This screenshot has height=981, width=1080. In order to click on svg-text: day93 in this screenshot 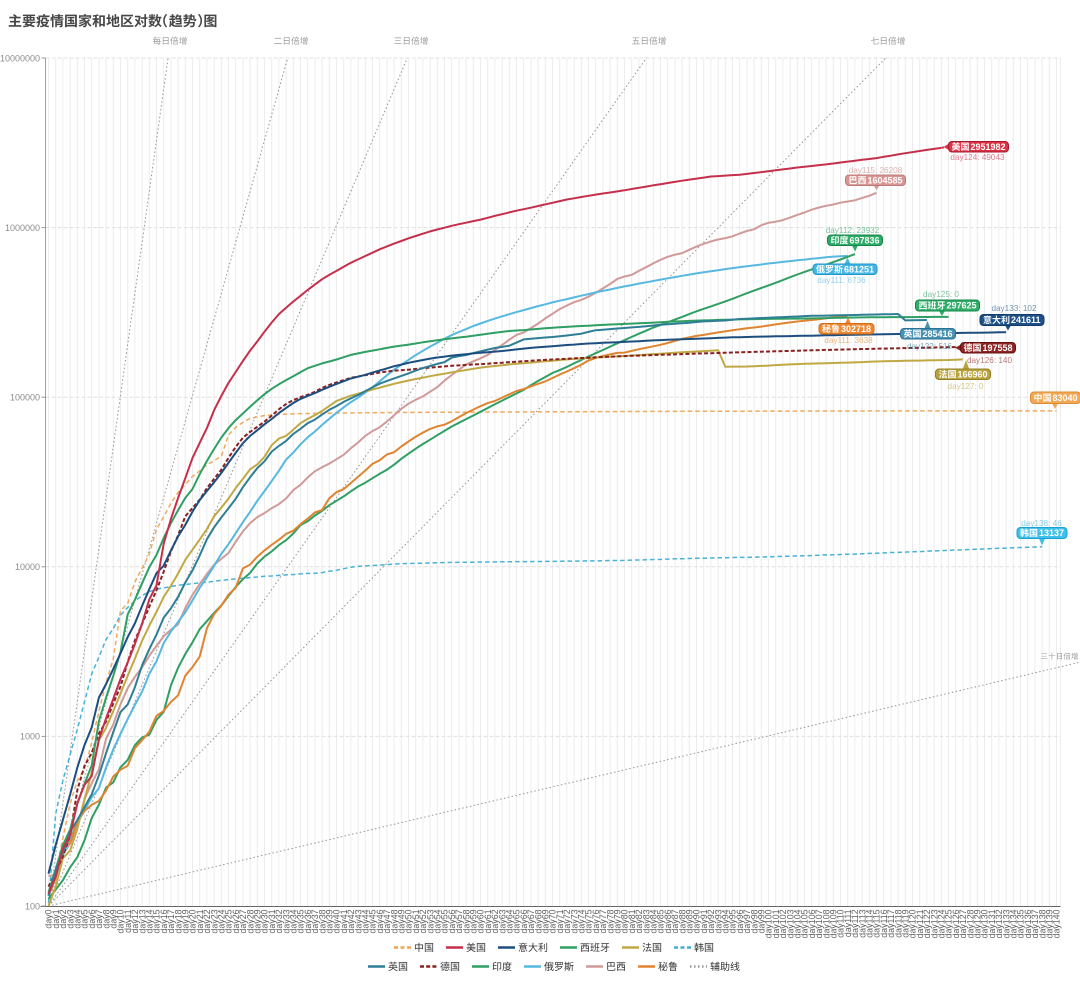, I will do `click(718, 921)`.